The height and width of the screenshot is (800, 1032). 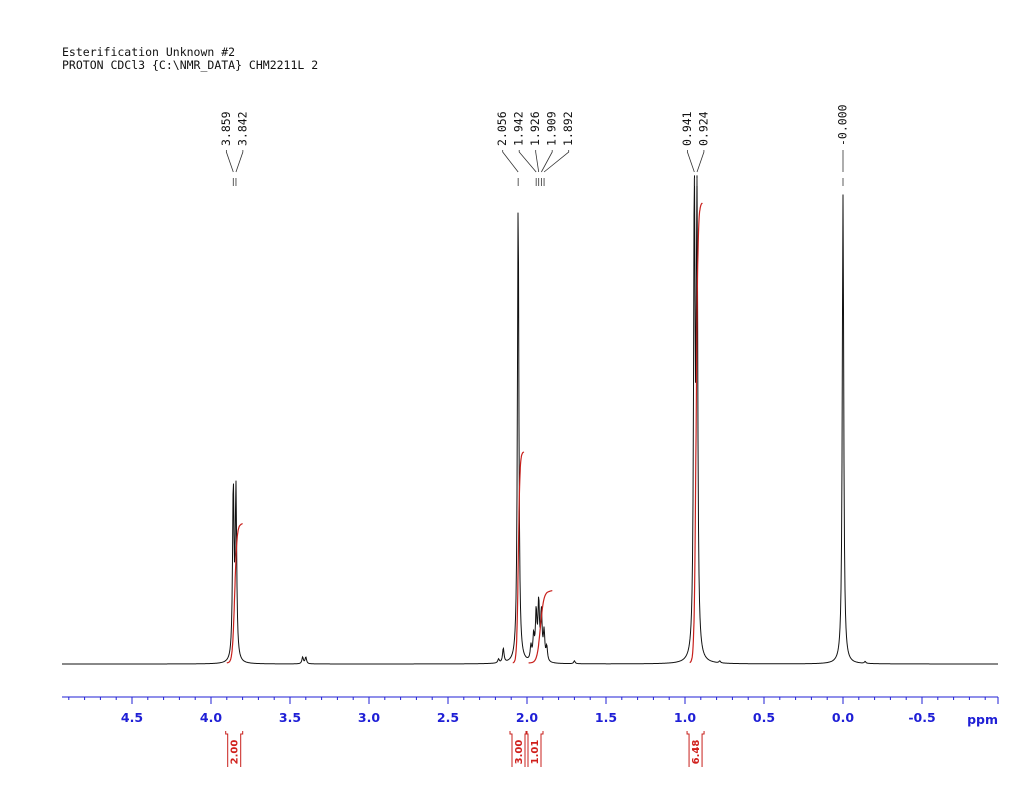 I want to click on peak-label: 3.842, so click(x=242, y=128).